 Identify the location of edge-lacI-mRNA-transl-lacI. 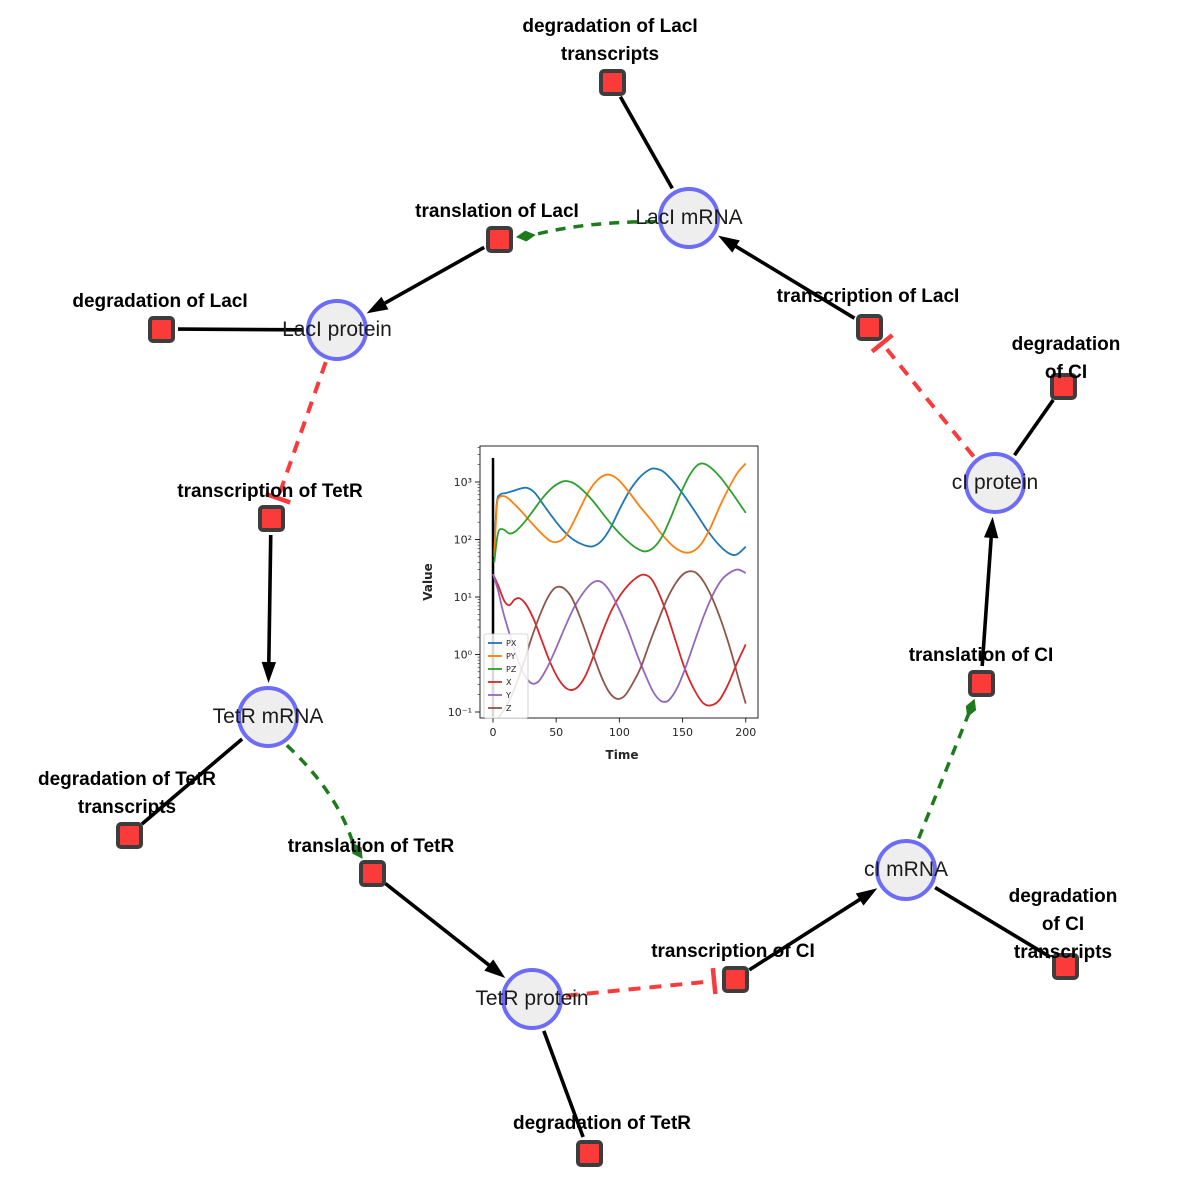
(585, 230).